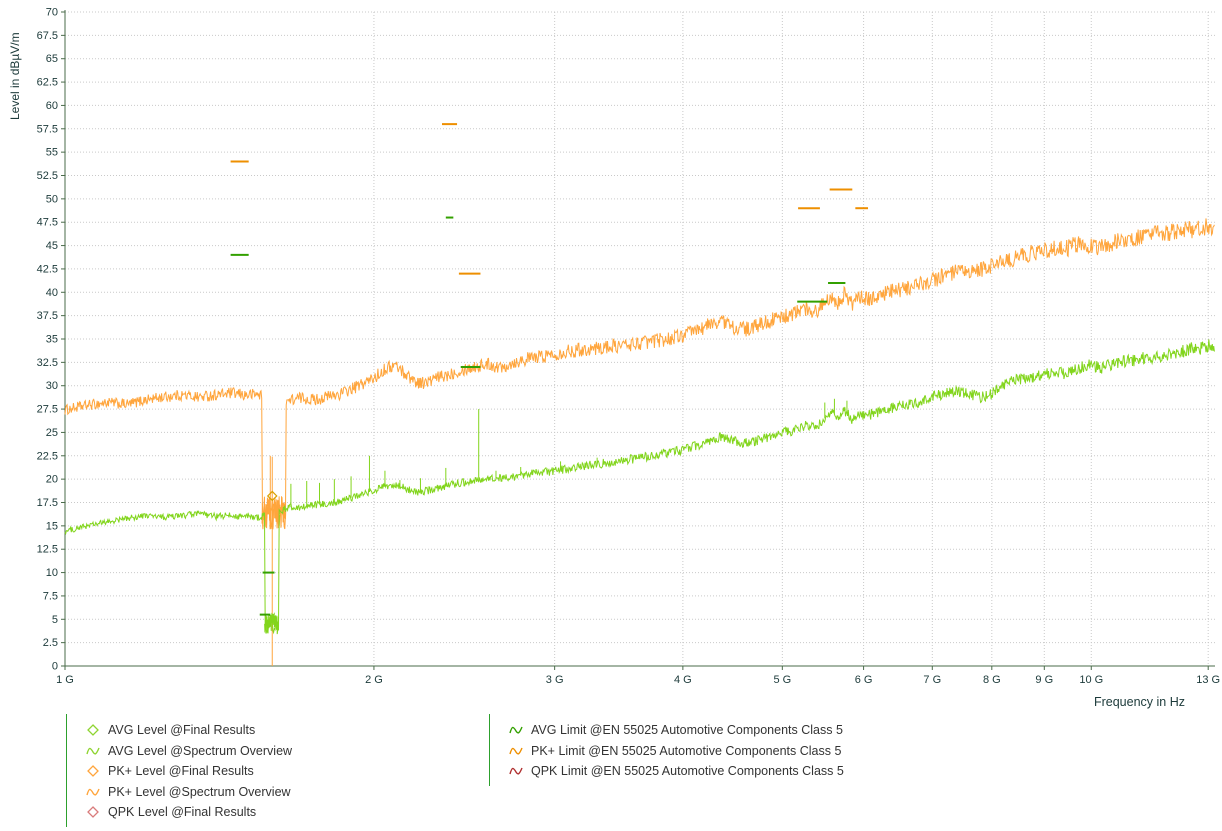 The width and height of the screenshot is (1222, 831). I want to click on y-tick-label: 5, so click(55, 620).